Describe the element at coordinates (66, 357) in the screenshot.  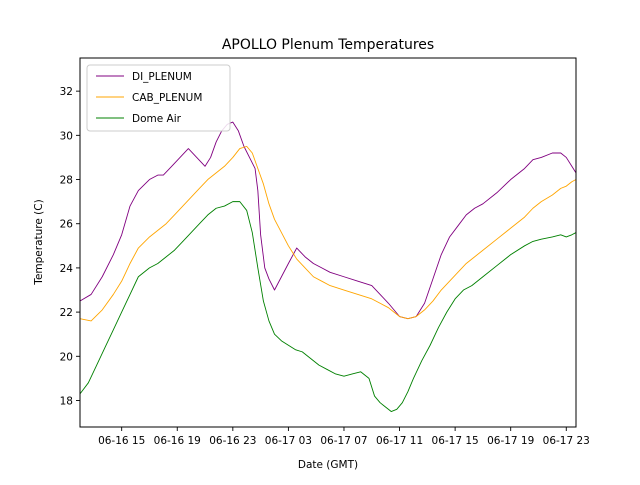
I see `y-tick-label: 20` at that location.